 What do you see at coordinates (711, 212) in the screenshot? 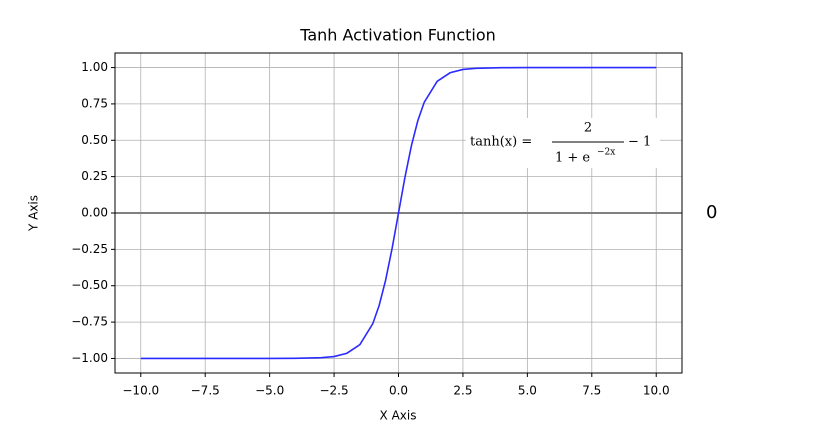
I see `output-text: 0` at bounding box center [711, 212].